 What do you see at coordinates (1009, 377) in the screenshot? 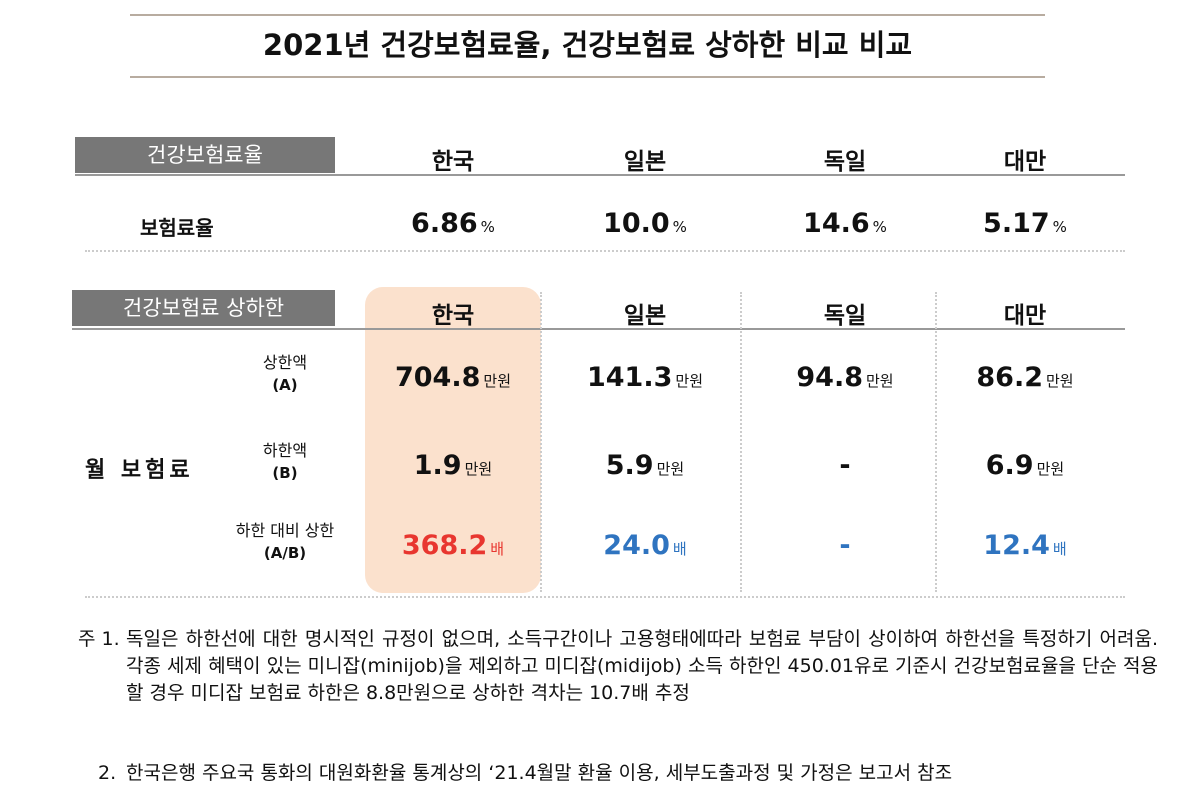
I see `cell-value: 86.2` at bounding box center [1009, 377].